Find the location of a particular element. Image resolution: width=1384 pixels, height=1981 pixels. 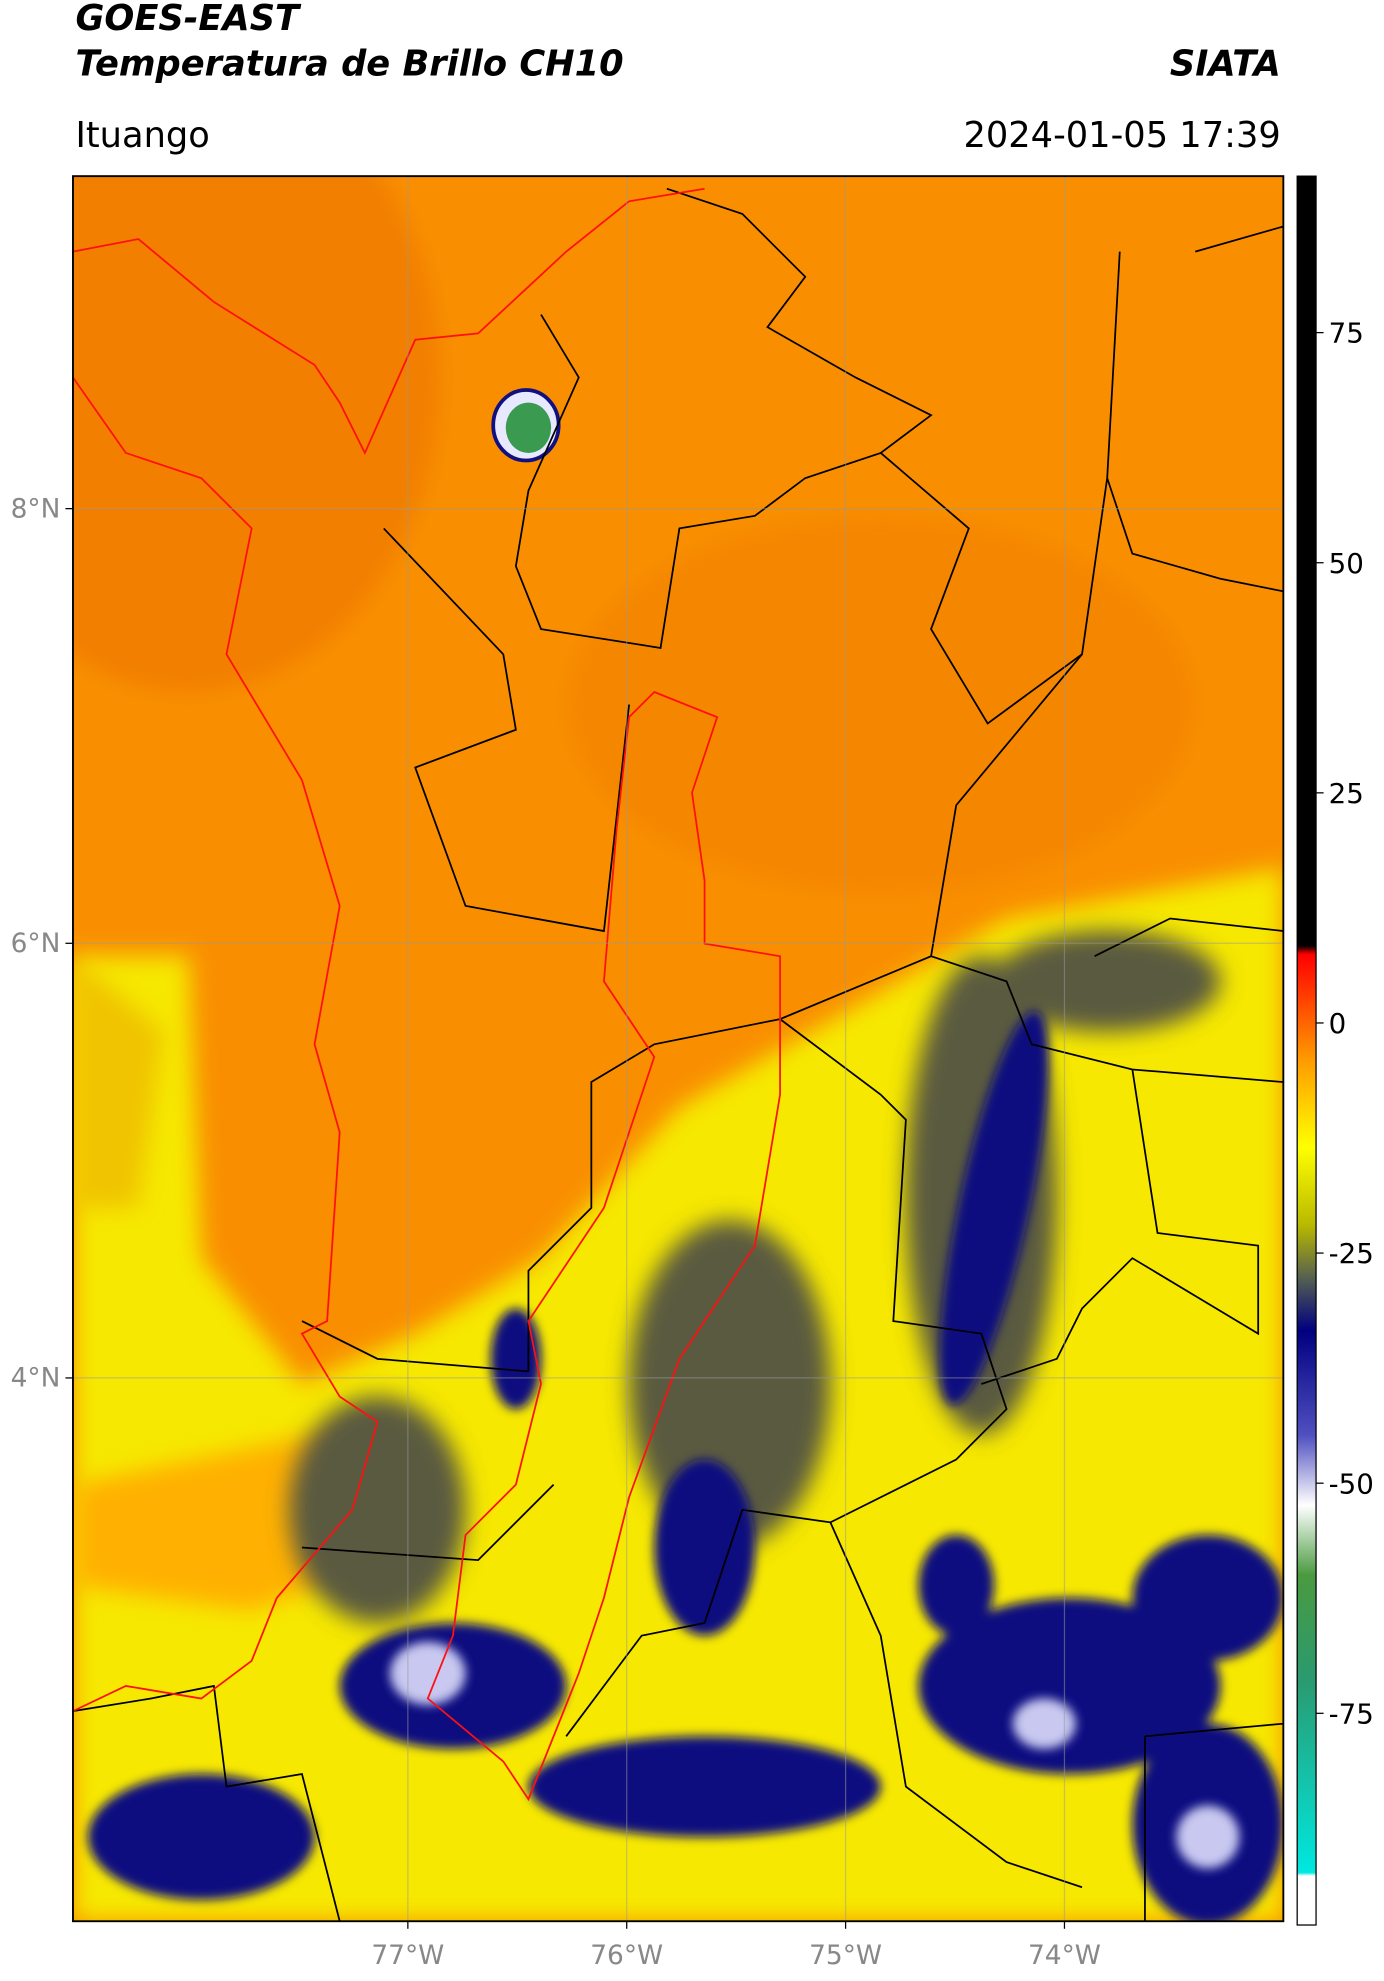

colorbar is located at coordinates (1306, 1050).